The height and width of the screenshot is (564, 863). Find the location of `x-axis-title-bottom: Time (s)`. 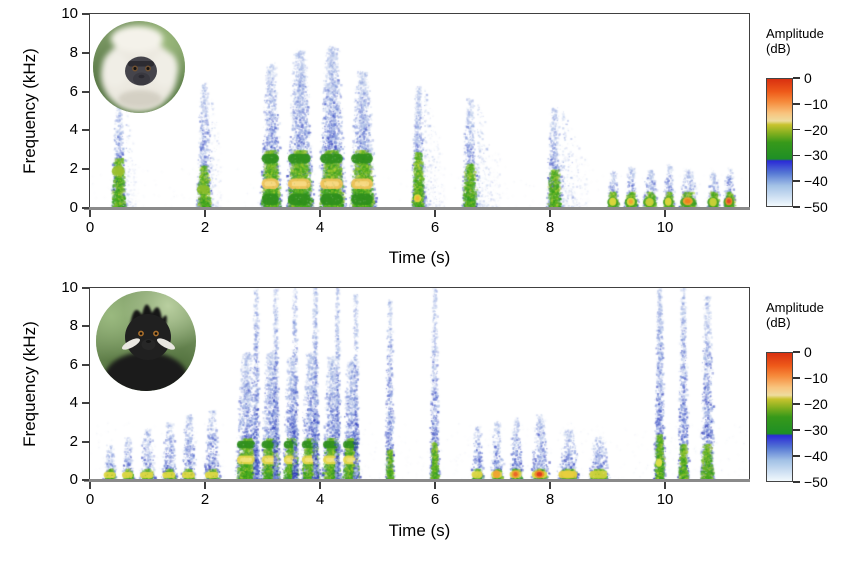

x-axis-title-bottom: Time (s) is located at coordinates (419, 530).